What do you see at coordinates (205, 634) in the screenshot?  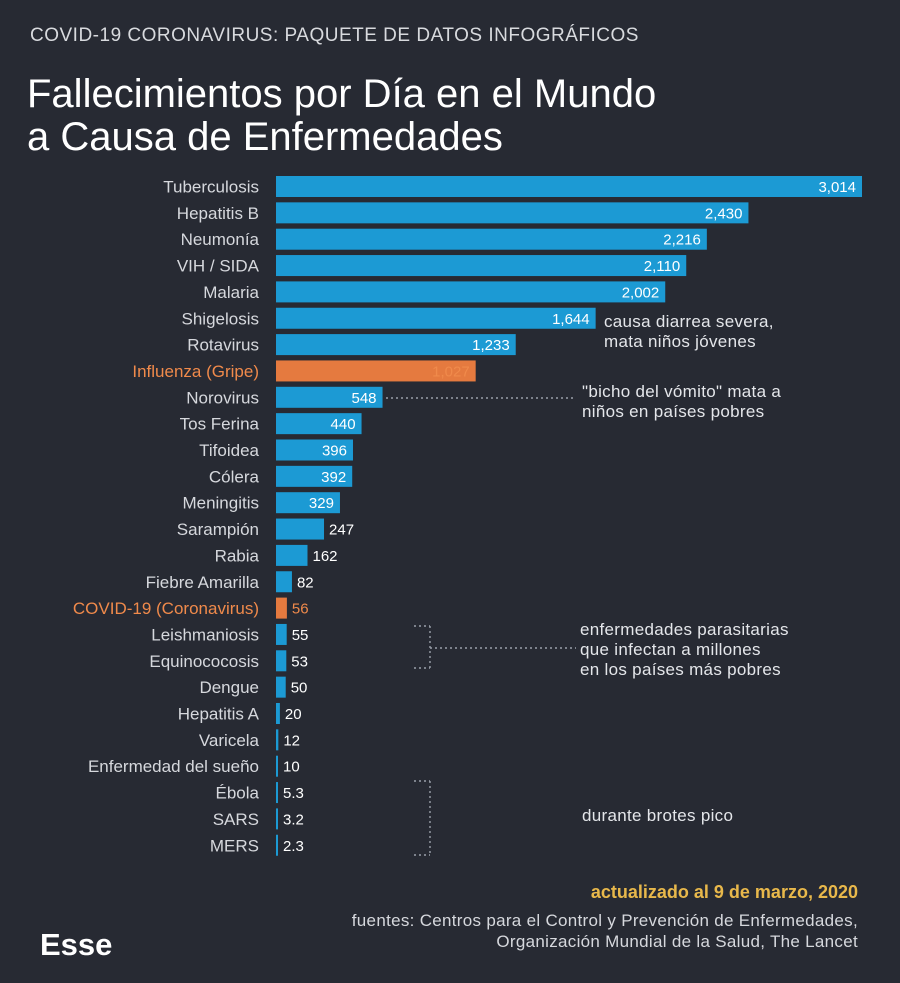 I see `category-label-leishmaniosis: Leishmaniosis` at bounding box center [205, 634].